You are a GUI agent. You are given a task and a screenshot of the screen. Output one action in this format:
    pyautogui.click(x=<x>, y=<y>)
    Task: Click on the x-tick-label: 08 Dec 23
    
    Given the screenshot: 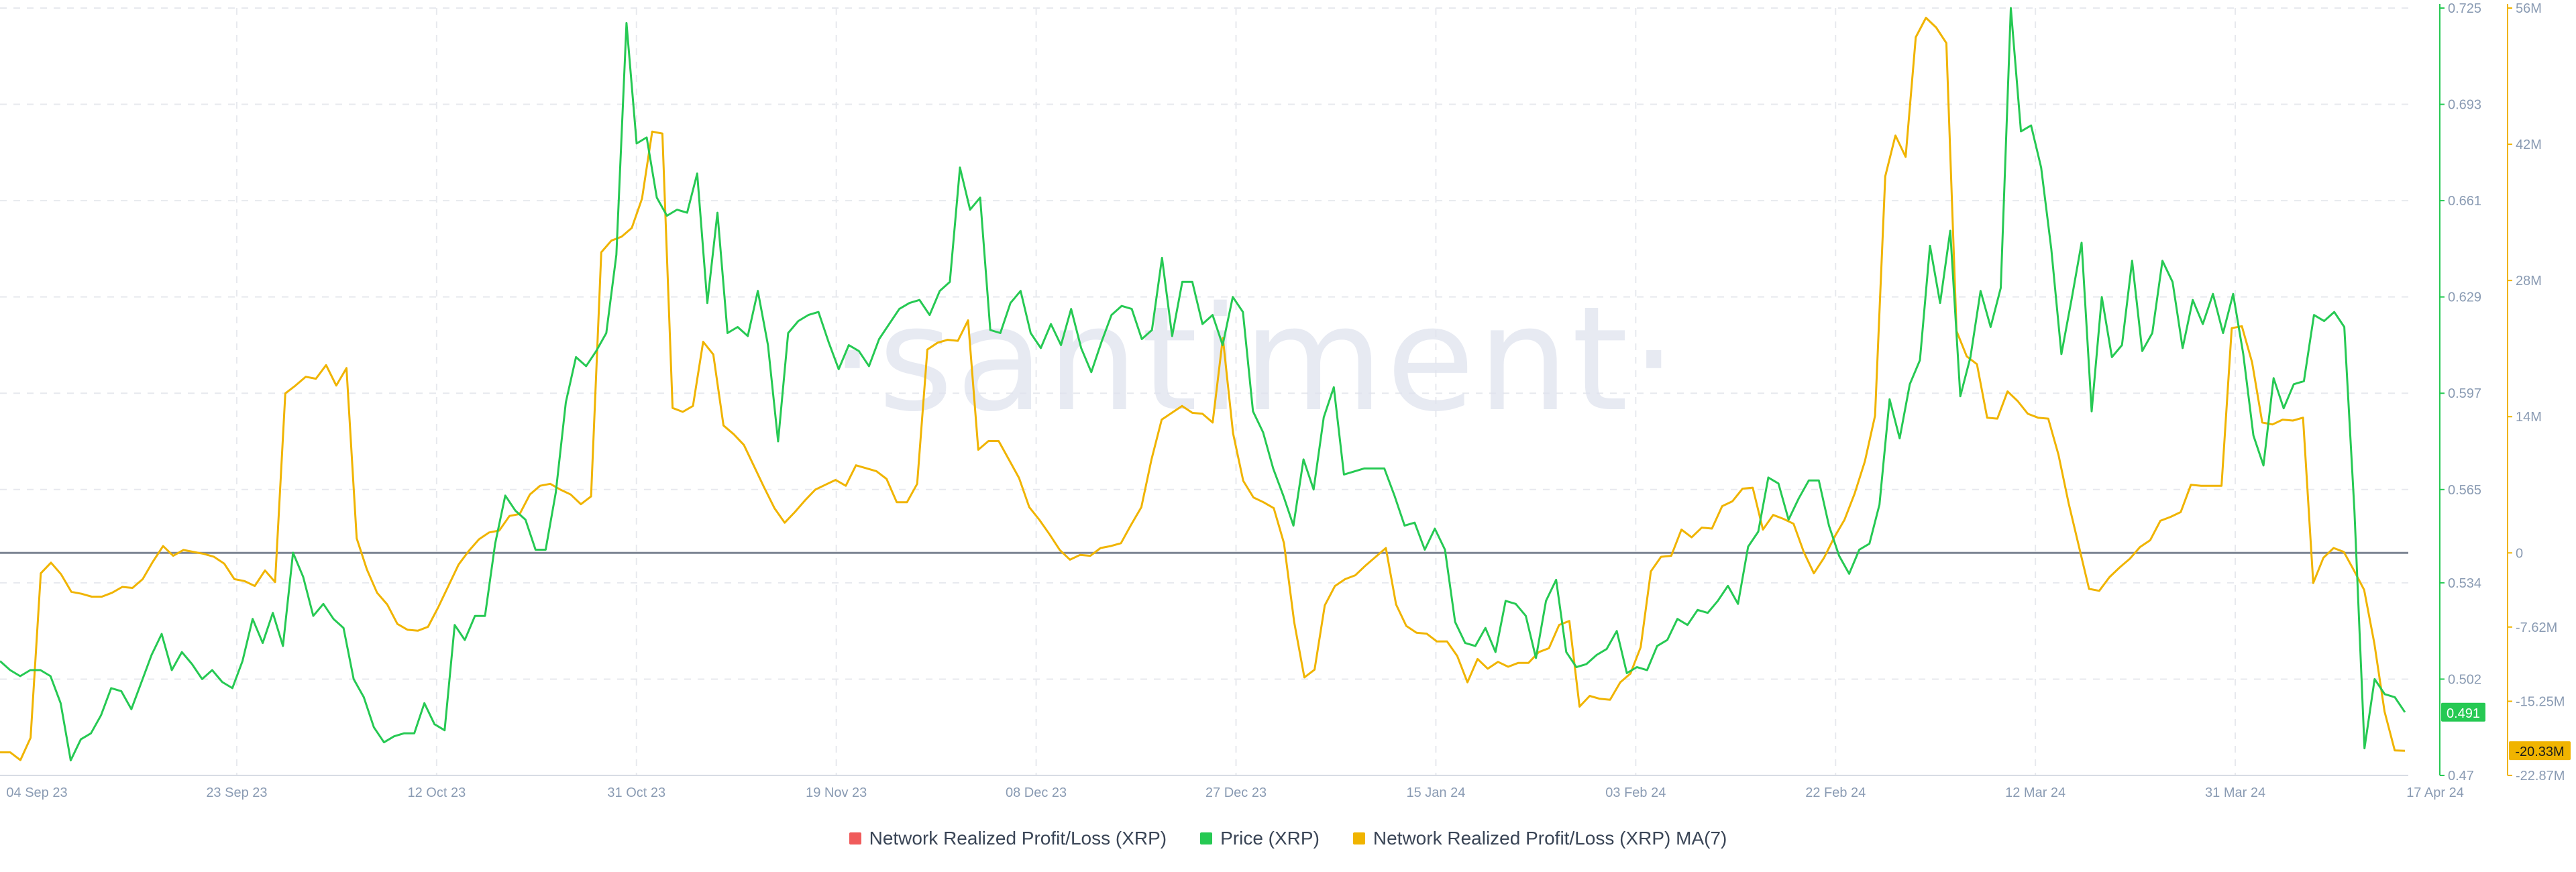 What is the action you would take?
    pyautogui.click(x=1036, y=793)
    